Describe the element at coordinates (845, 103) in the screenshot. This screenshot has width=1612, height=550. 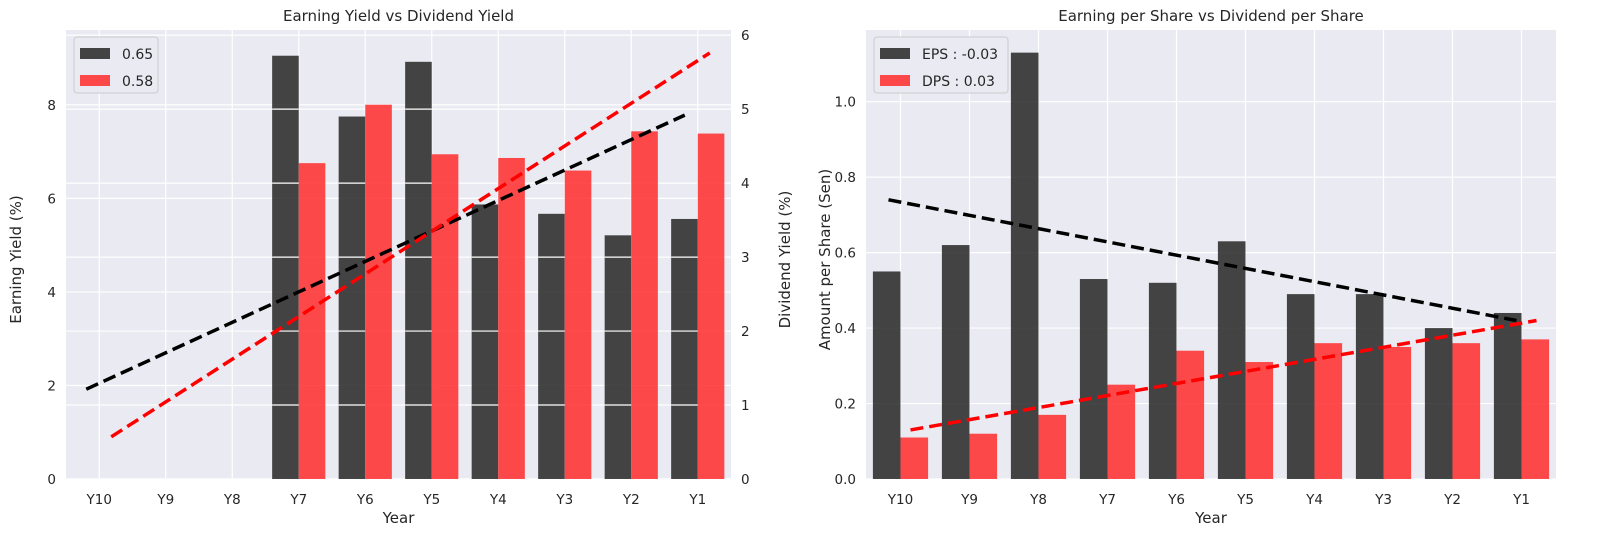
I see `y-tick-label: 1.0` at that location.